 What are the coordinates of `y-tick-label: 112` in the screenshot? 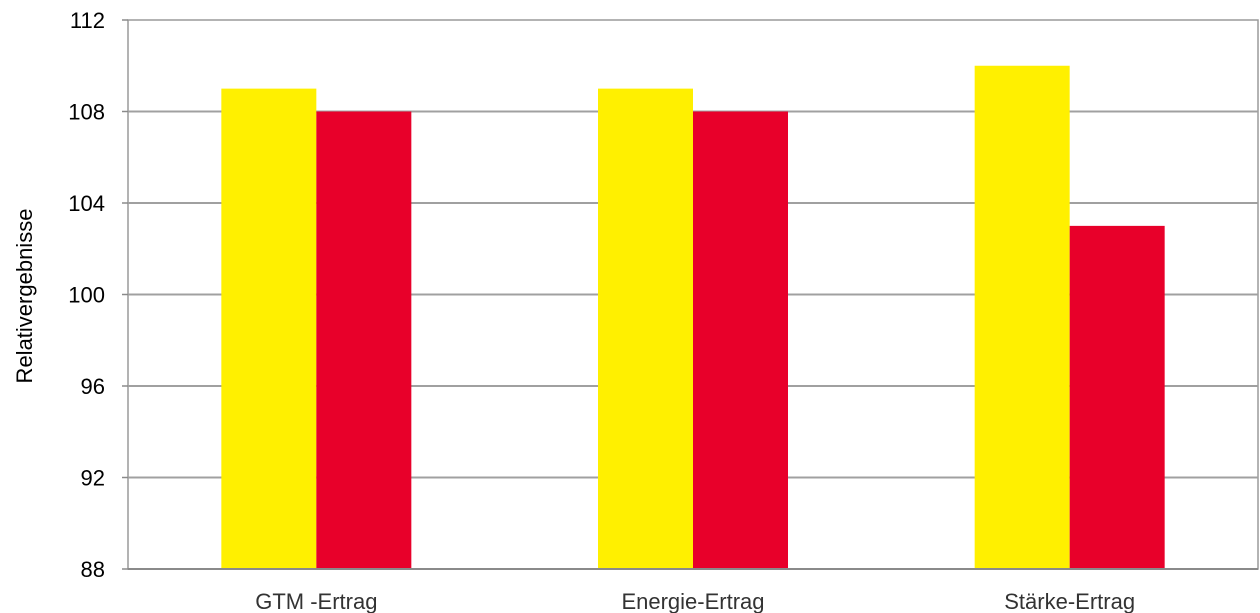 It's located at (87, 20).